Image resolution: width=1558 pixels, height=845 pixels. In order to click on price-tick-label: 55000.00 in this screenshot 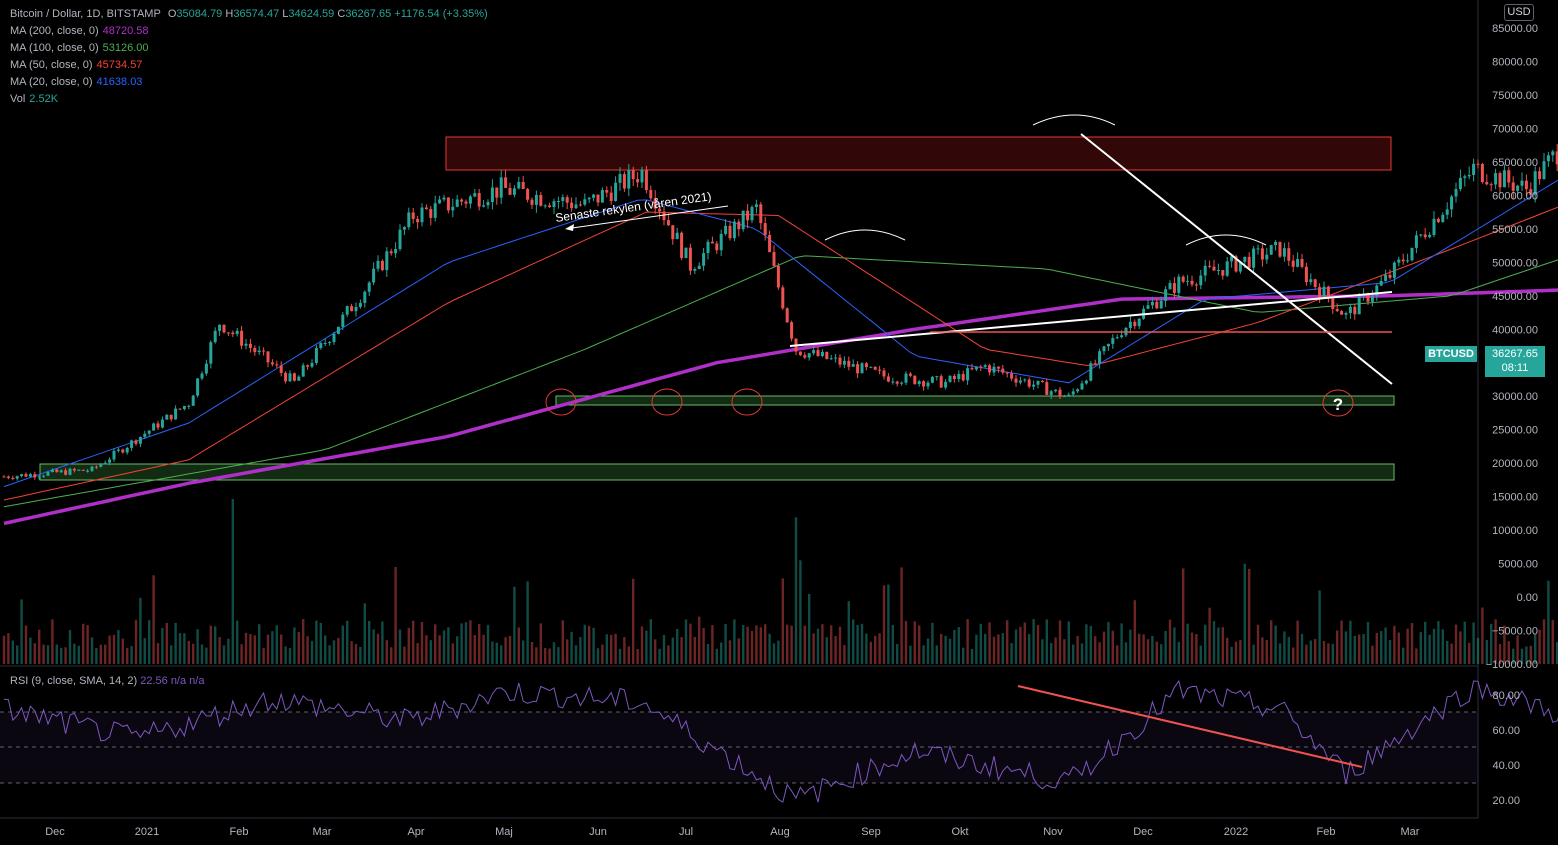, I will do `click(1515, 230)`.